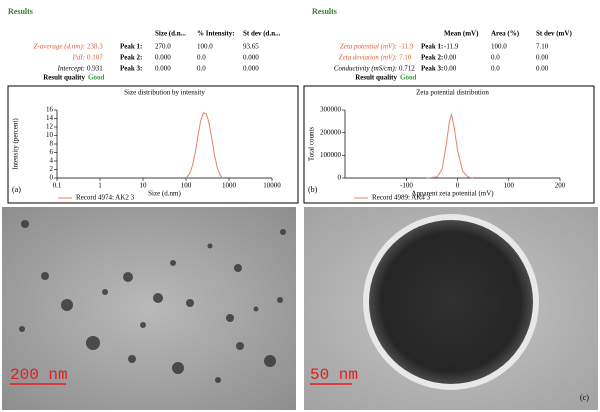  I want to click on x-tick-label: 1, so click(100, 186).